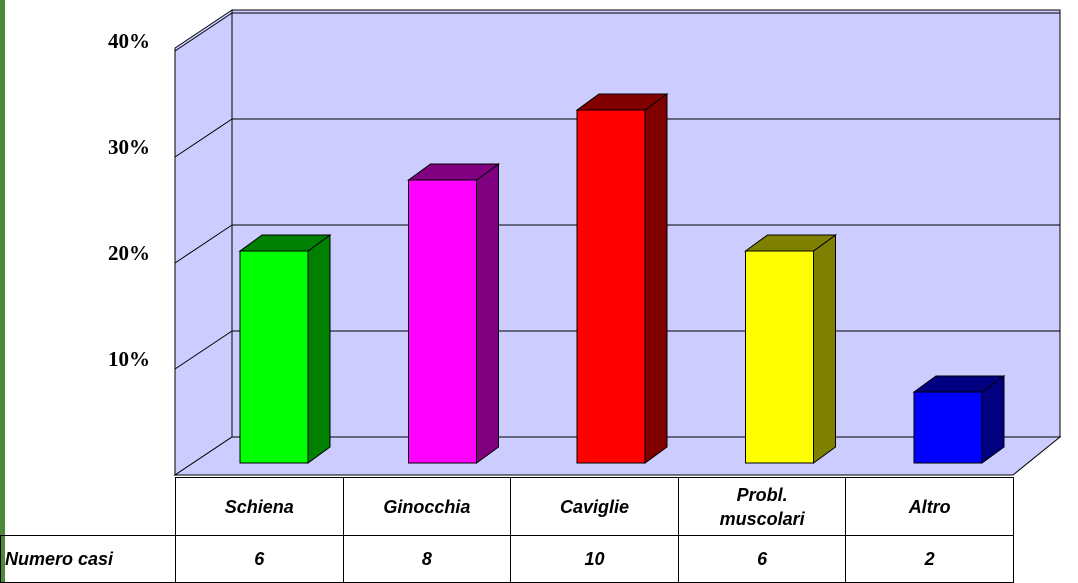 This screenshot has height=583, width=1078. I want to click on side-wall, so click(203, 242).